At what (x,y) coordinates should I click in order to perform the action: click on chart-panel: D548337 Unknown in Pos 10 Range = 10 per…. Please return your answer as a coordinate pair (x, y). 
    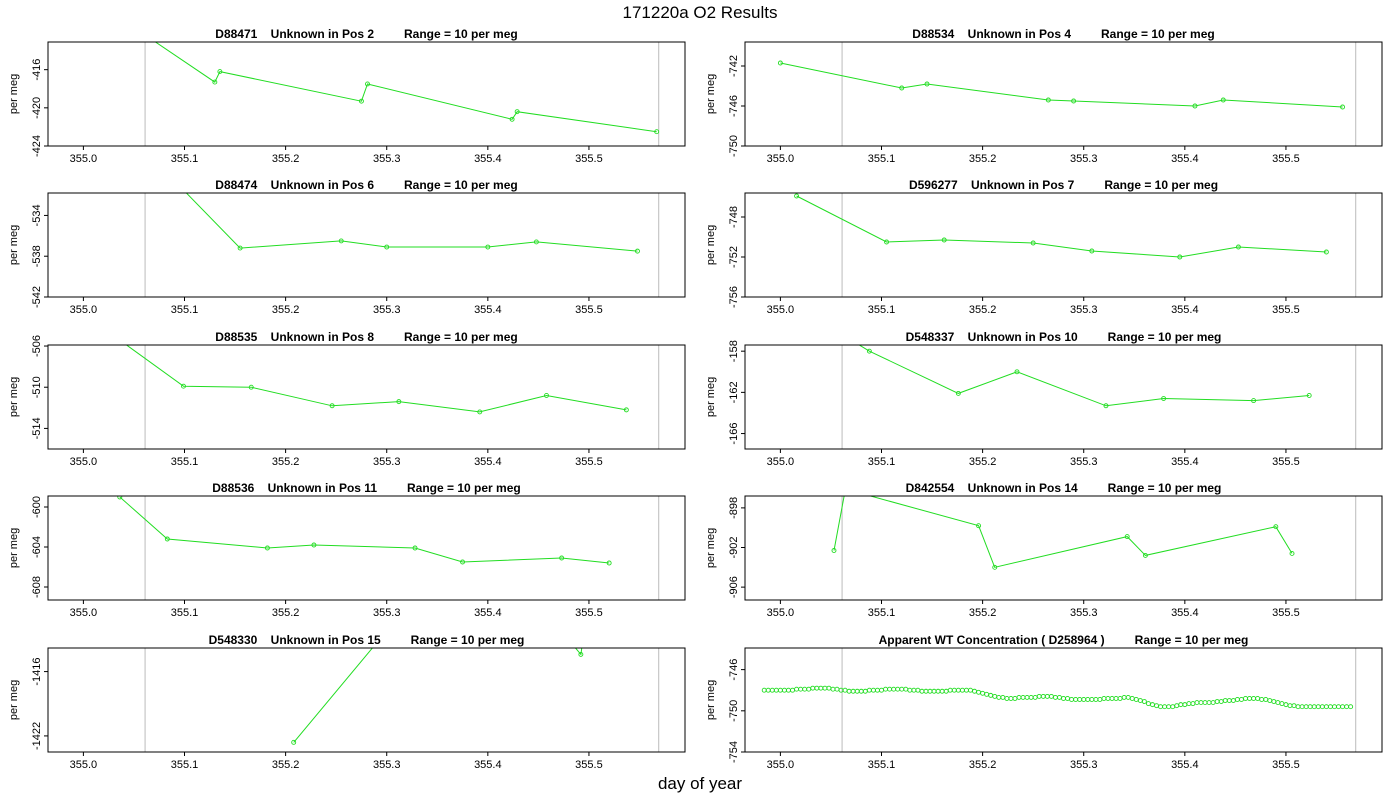
    Looking at the image, I should click on (1044, 399).